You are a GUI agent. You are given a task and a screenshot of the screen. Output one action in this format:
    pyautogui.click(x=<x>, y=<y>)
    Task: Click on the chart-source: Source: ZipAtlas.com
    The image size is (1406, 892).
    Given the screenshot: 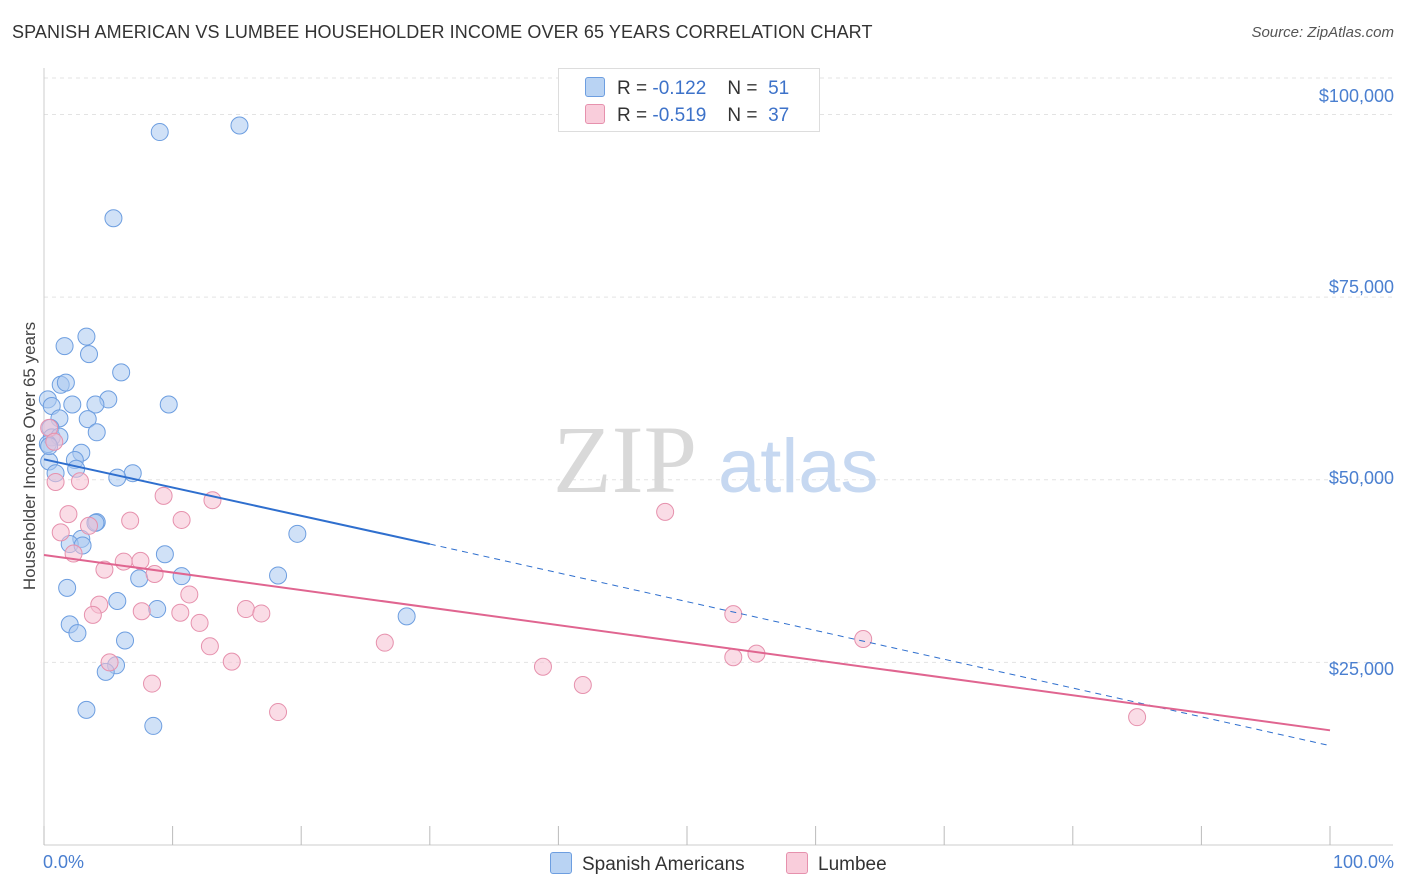 What is the action you would take?
    pyautogui.click(x=1322, y=32)
    